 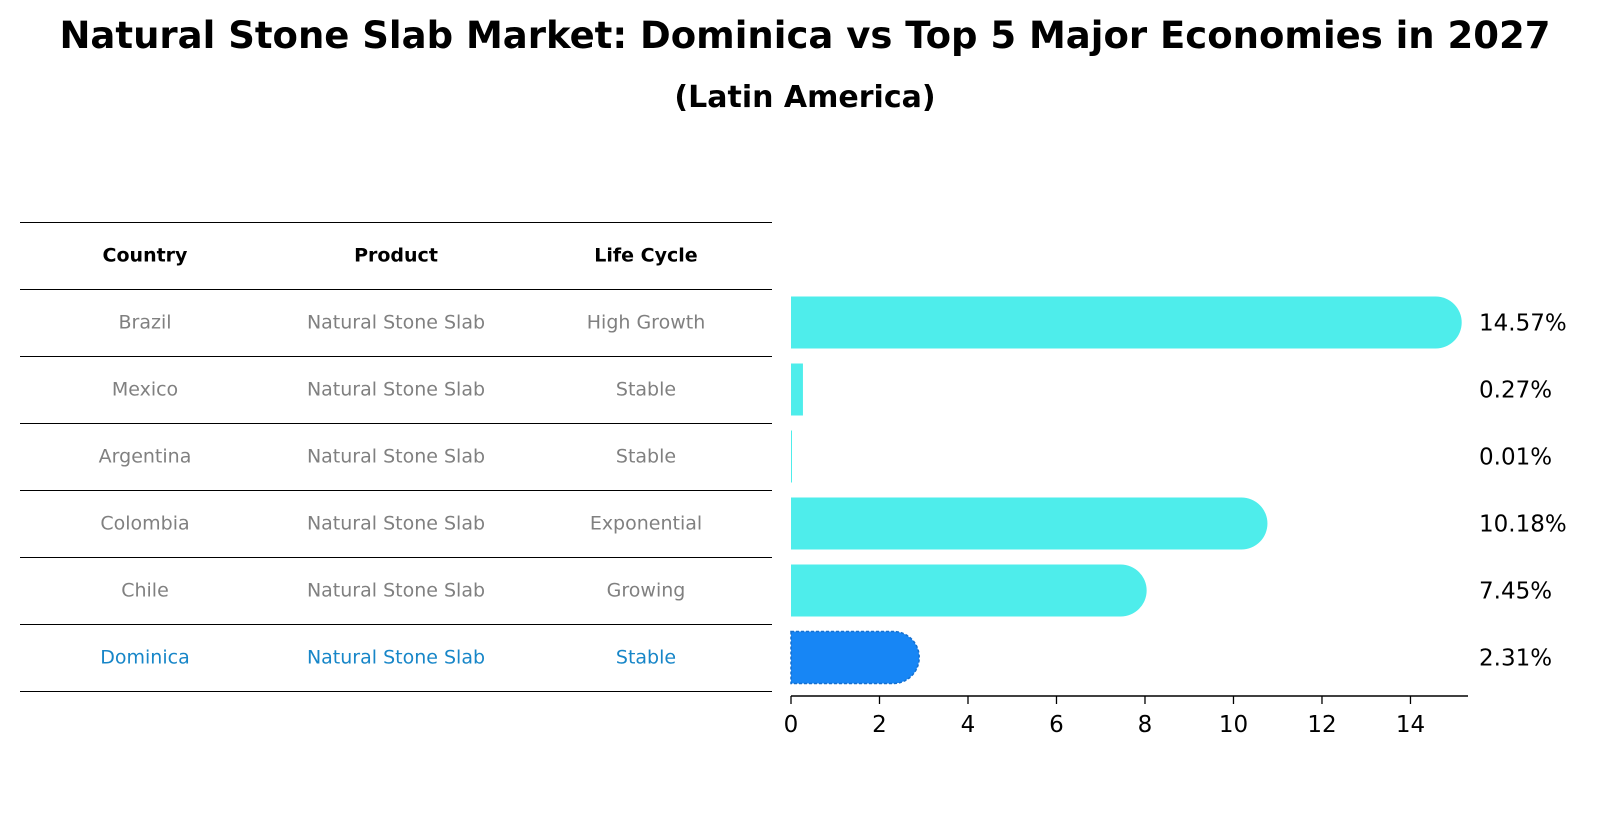 What do you see at coordinates (145, 523) in the screenshot?
I see `table-cell-country: Colombia` at bounding box center [145, 523].